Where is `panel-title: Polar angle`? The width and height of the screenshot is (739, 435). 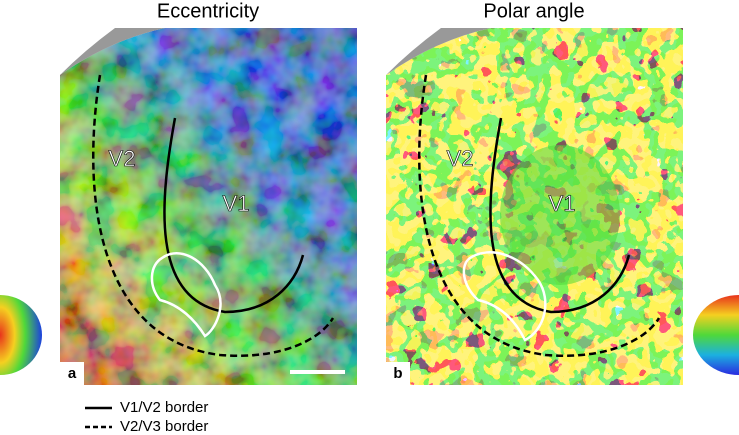 panel-title: Polar angle is located at coordinates (533, 11).